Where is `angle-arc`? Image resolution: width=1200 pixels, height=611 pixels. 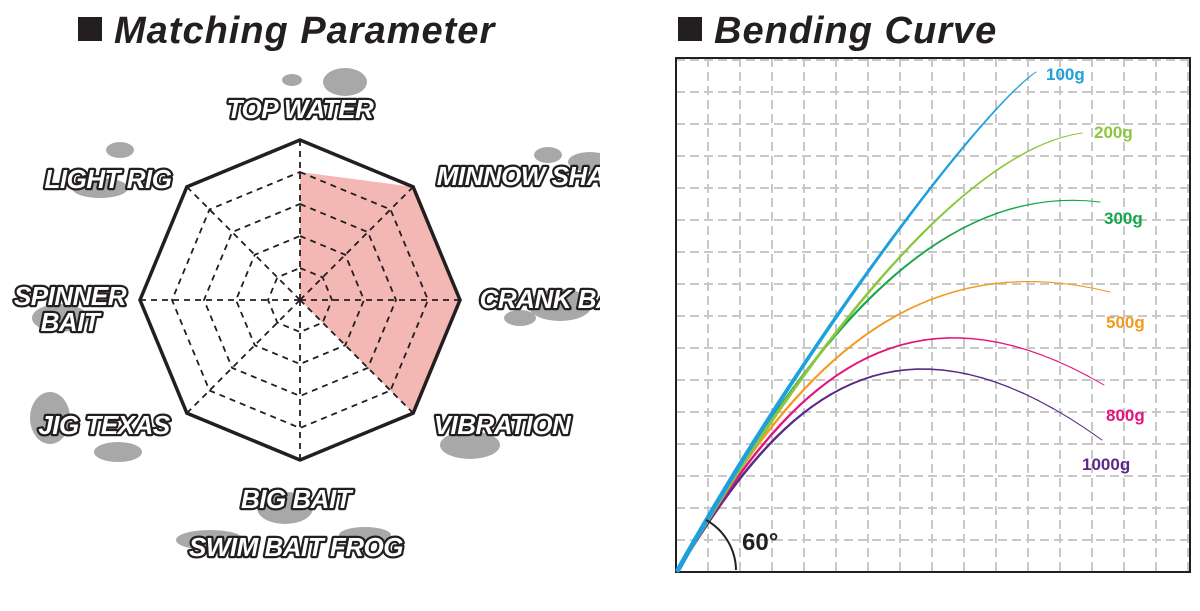 angle-arc is located at coordinates (721, 545).